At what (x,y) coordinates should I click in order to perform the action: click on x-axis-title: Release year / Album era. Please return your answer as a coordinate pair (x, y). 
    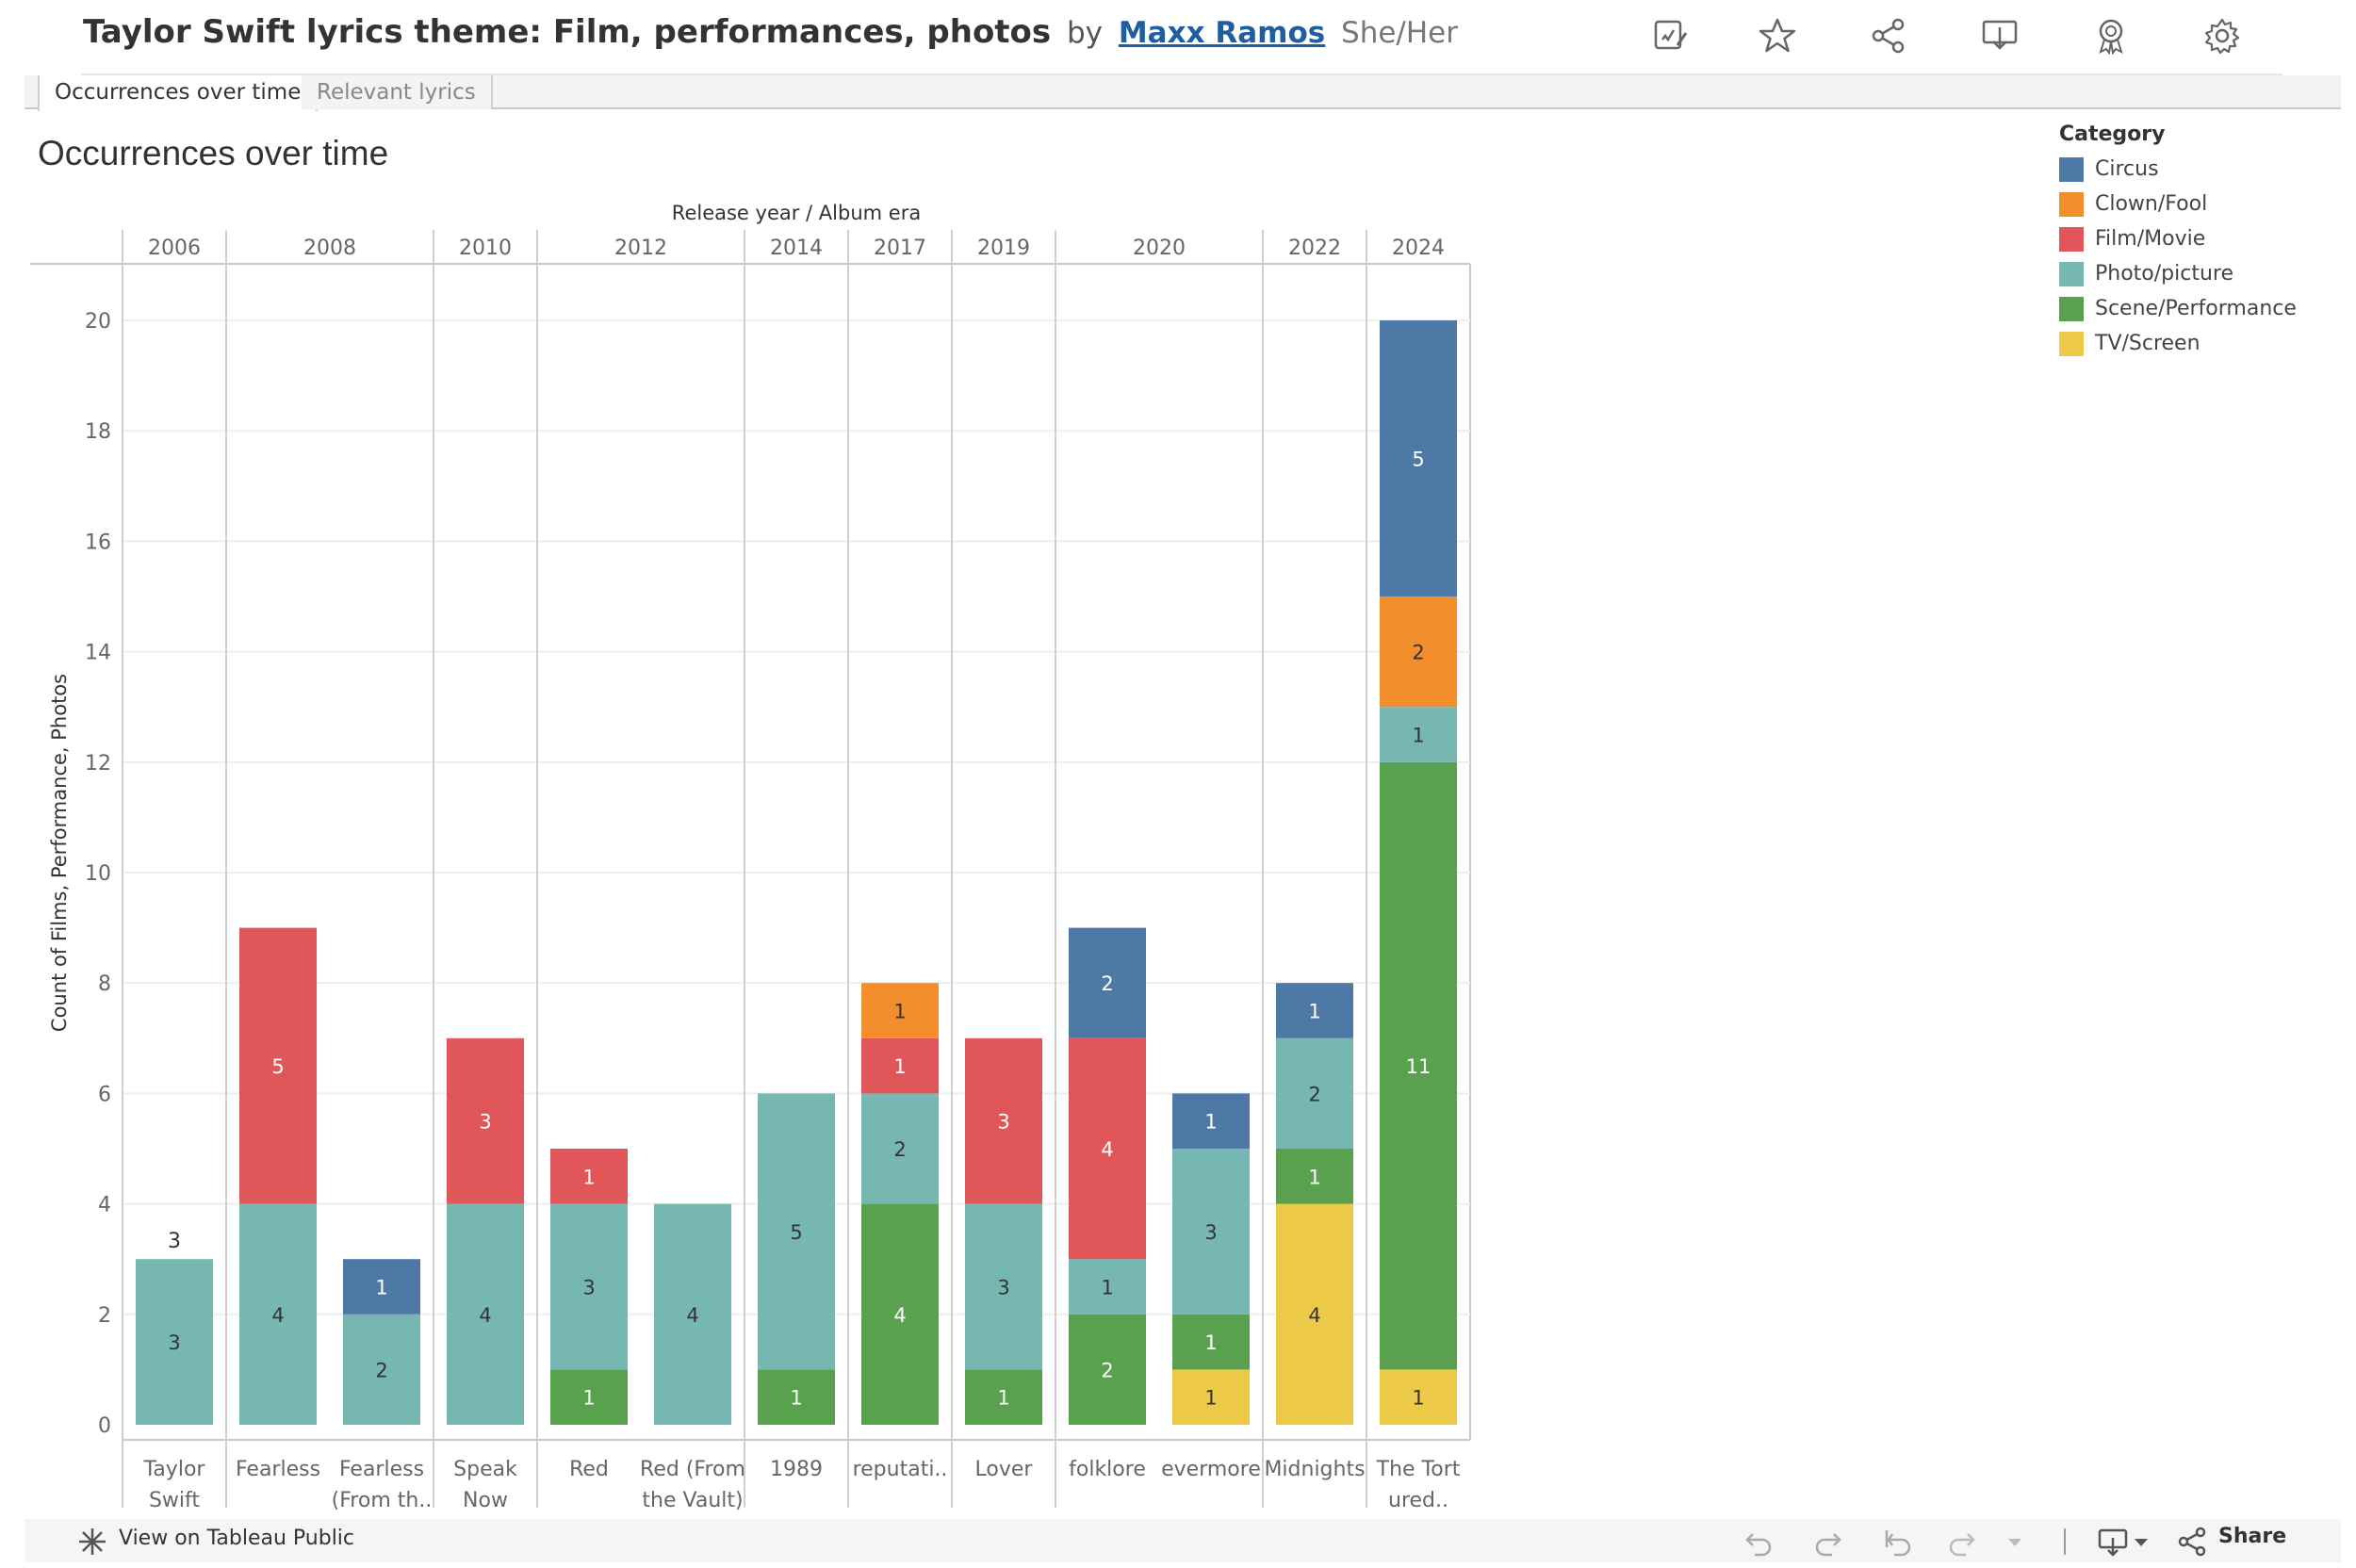
    Looking at the image, I should click on (796, 213).